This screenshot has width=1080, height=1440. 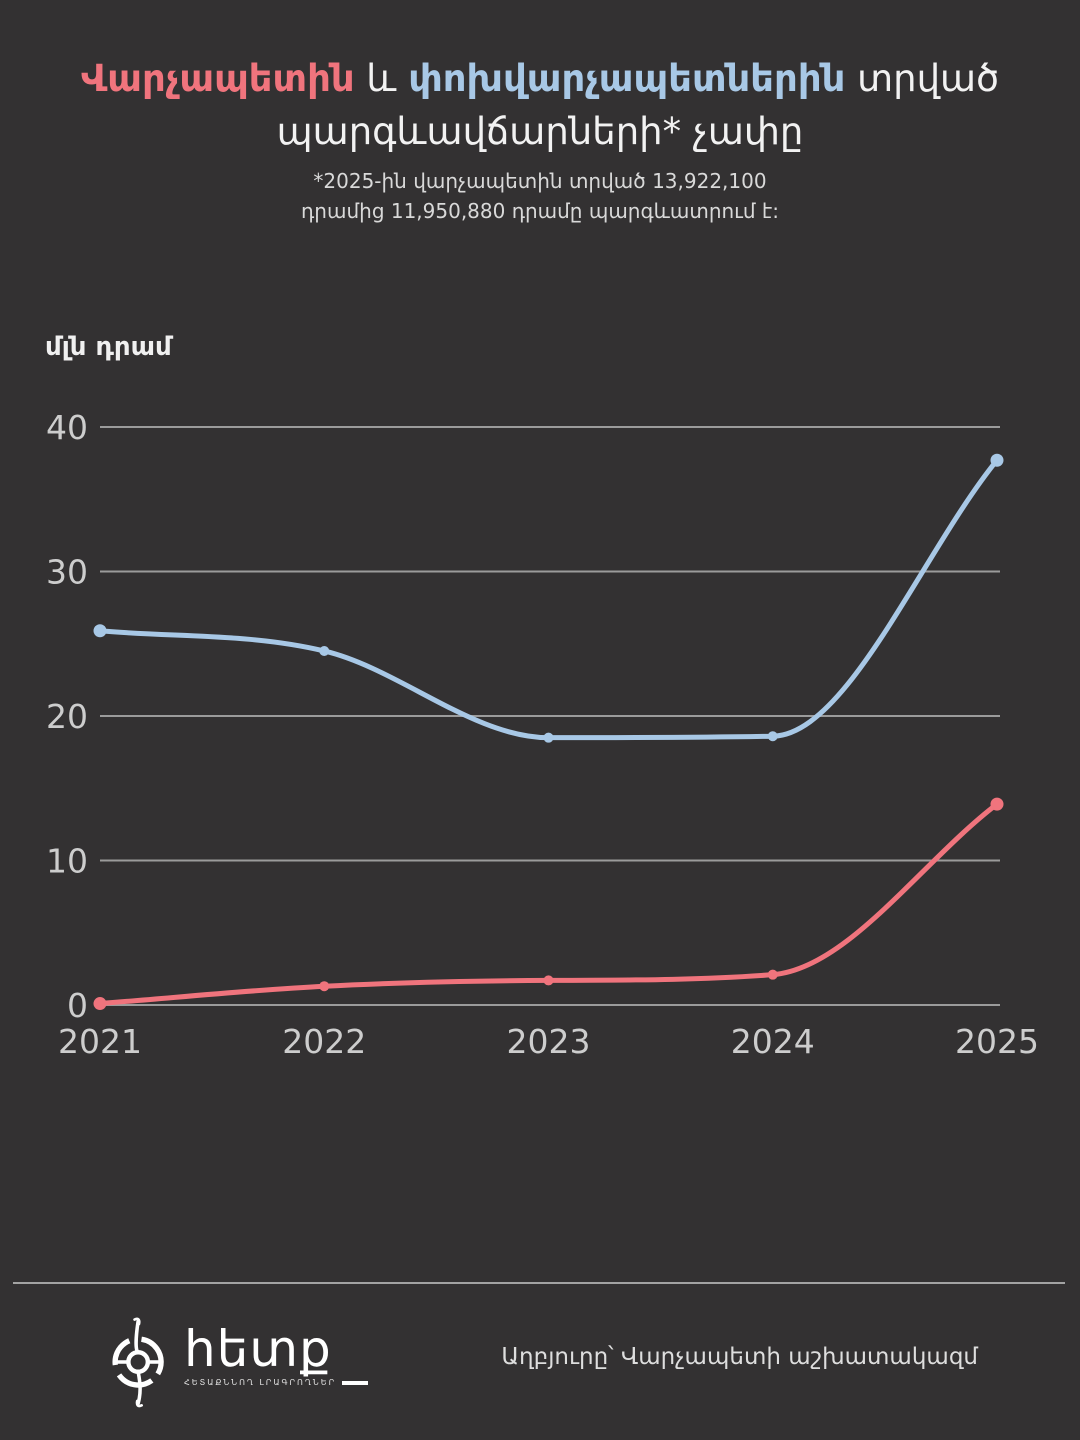 What do you see at coordinates (67, 427) in the screenshot?
I see `y-tick-label: 40` at bounding box center [67, 427].